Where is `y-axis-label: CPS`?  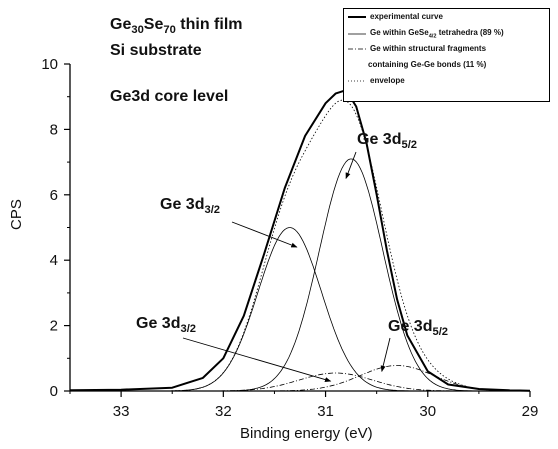 y-axis-label: CPS is located at coordinates (16, 214).